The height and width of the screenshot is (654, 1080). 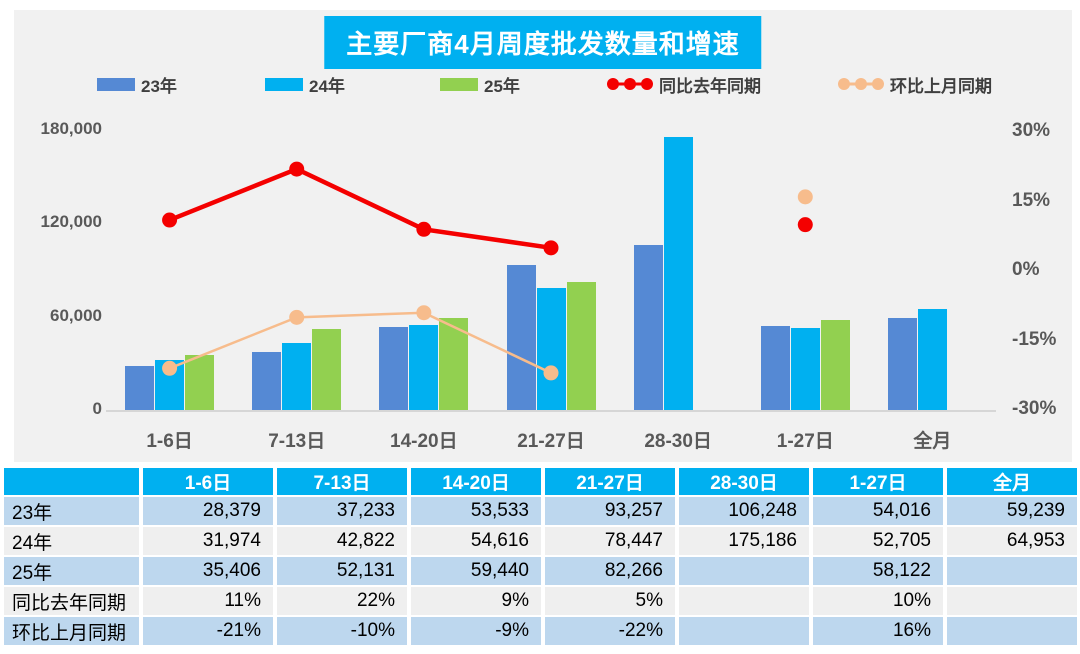 What do you see at coordinates (170, 368) in the screenshot?
I see `point-环比上月同期-1-6日` at bounding box center [170, 368].